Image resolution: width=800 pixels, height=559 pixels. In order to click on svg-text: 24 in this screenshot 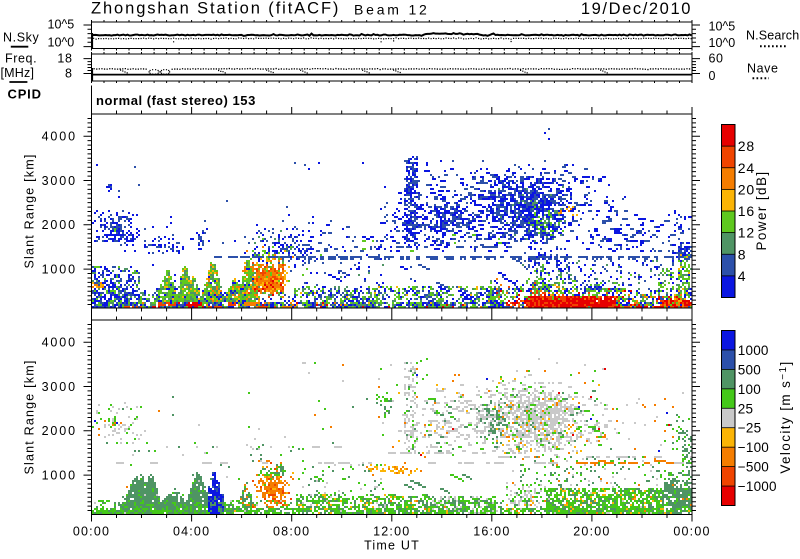, I will do `click(746, 168)`.